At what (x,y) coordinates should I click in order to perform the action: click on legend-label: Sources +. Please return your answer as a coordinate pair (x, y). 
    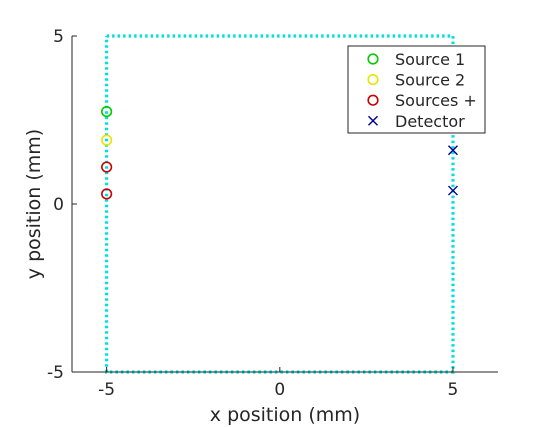
    Looking at the image, I should click on (436, 100).